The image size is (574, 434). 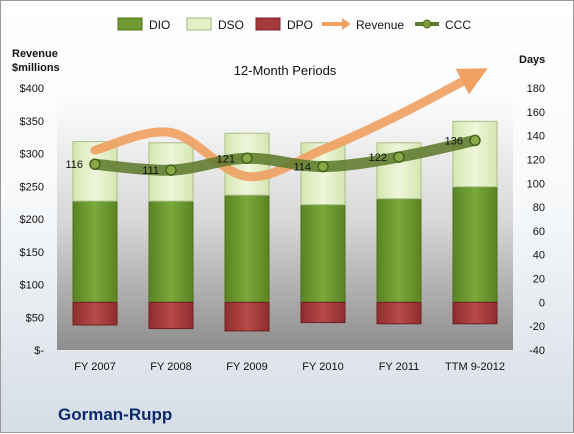 What do you see at coordinates (170, 367) in the screenshot?
I see `x-tick-label: FY 2008` at bounding box center [170, 367].